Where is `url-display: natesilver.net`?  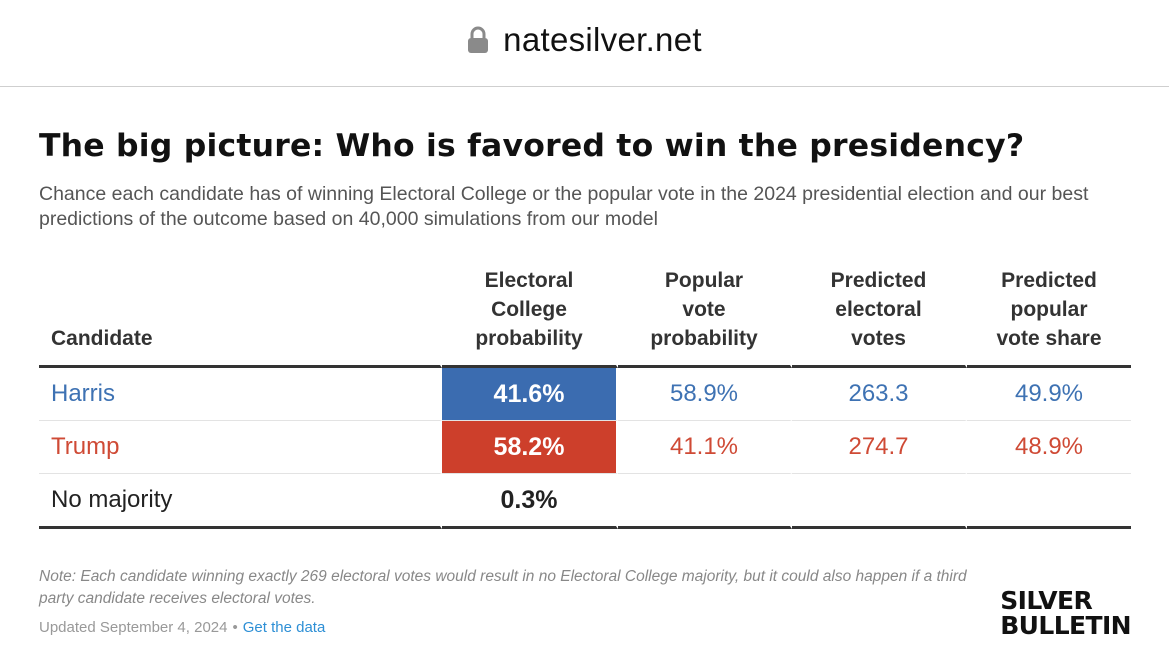
url-display: natesilver.net is located at coordinates (584, 40).